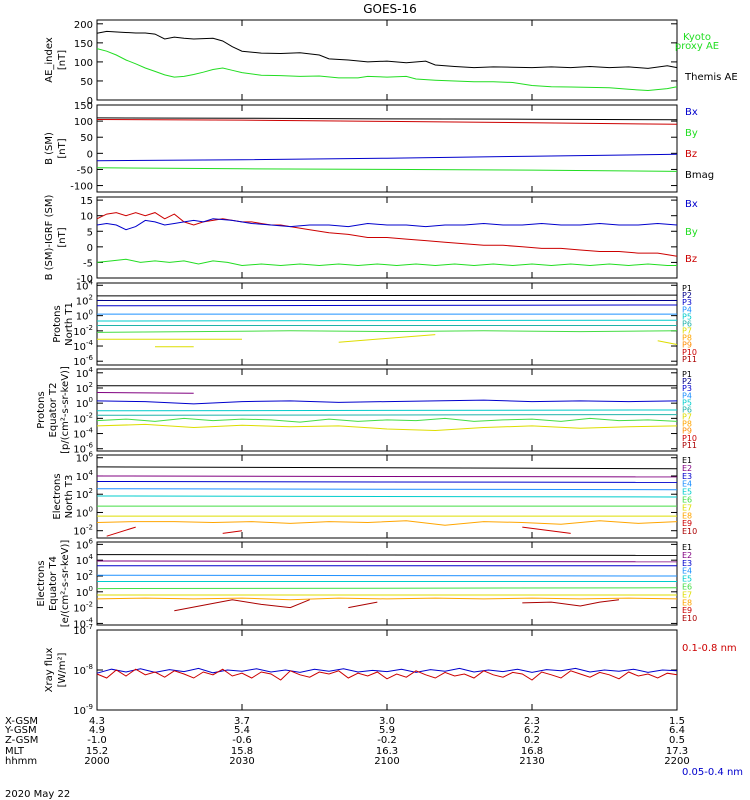  I want to click on y-tick-label: 106, so click(85, 458).